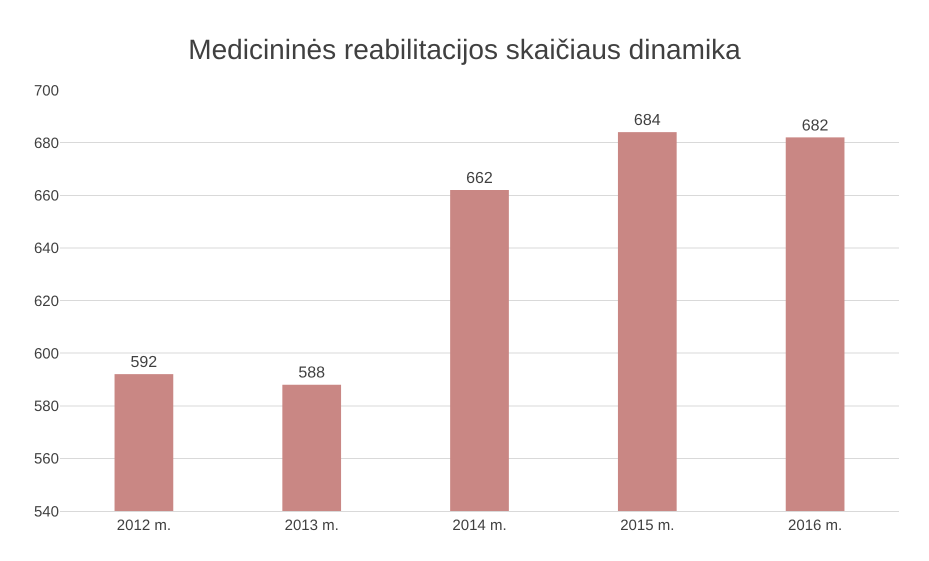 This screenshot has width=929, height=561. I want to click on y-tick-label: 600, so click(46, 353).